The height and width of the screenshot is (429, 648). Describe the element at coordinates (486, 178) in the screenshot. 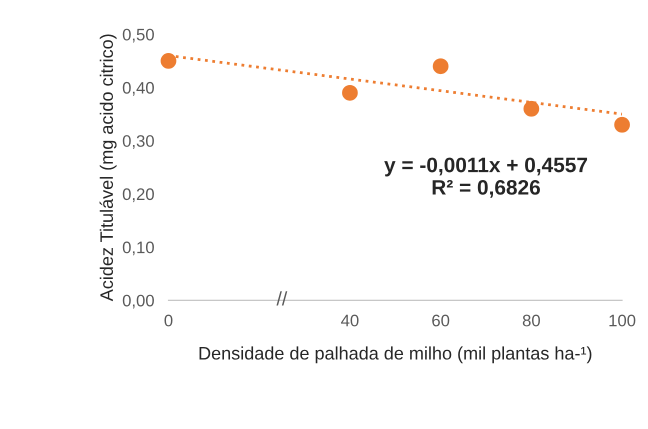

I see `annotation: y = -0,0011x + 0,4557 R² = 0,6826` at that location.